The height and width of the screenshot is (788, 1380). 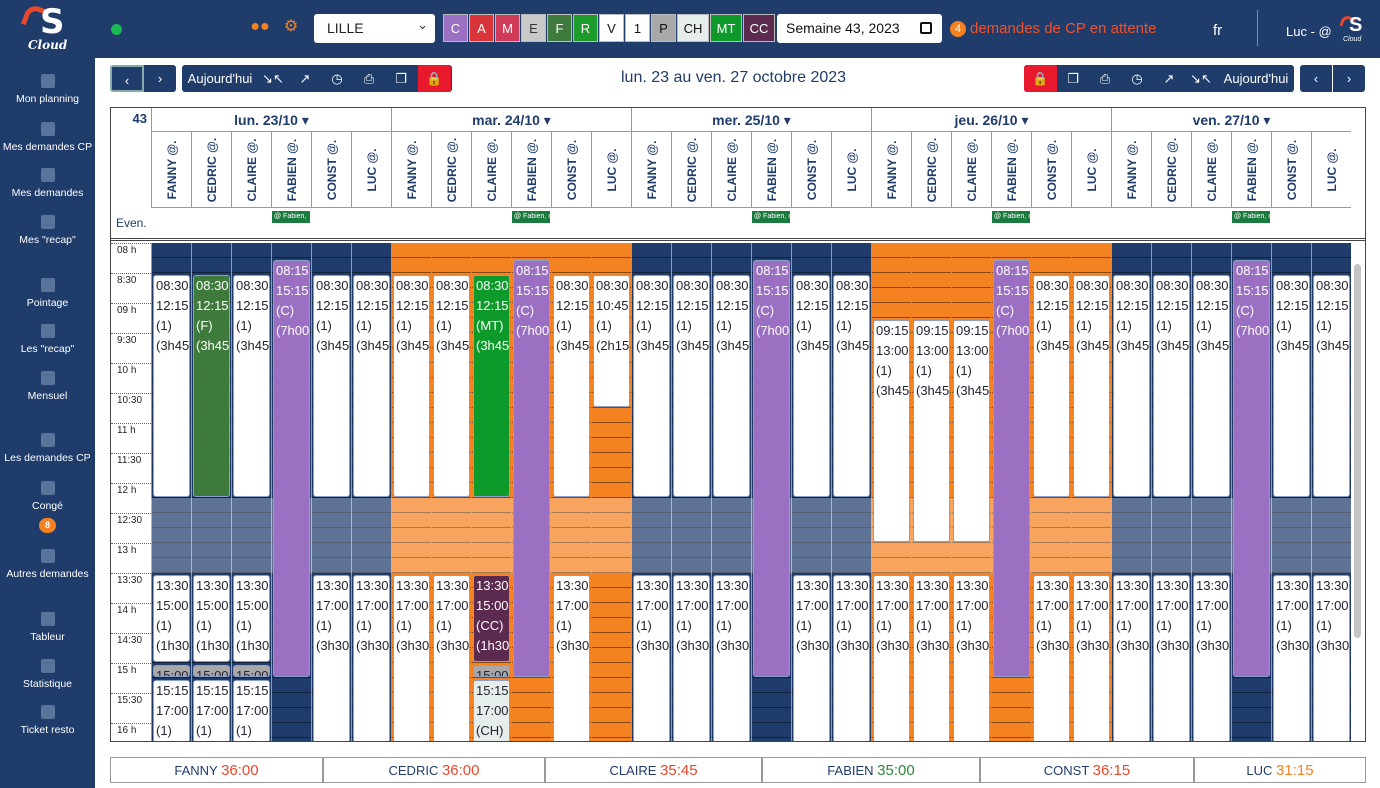 I want to click on lock-icon-right: 🔒, so click(x=1040, y=78).